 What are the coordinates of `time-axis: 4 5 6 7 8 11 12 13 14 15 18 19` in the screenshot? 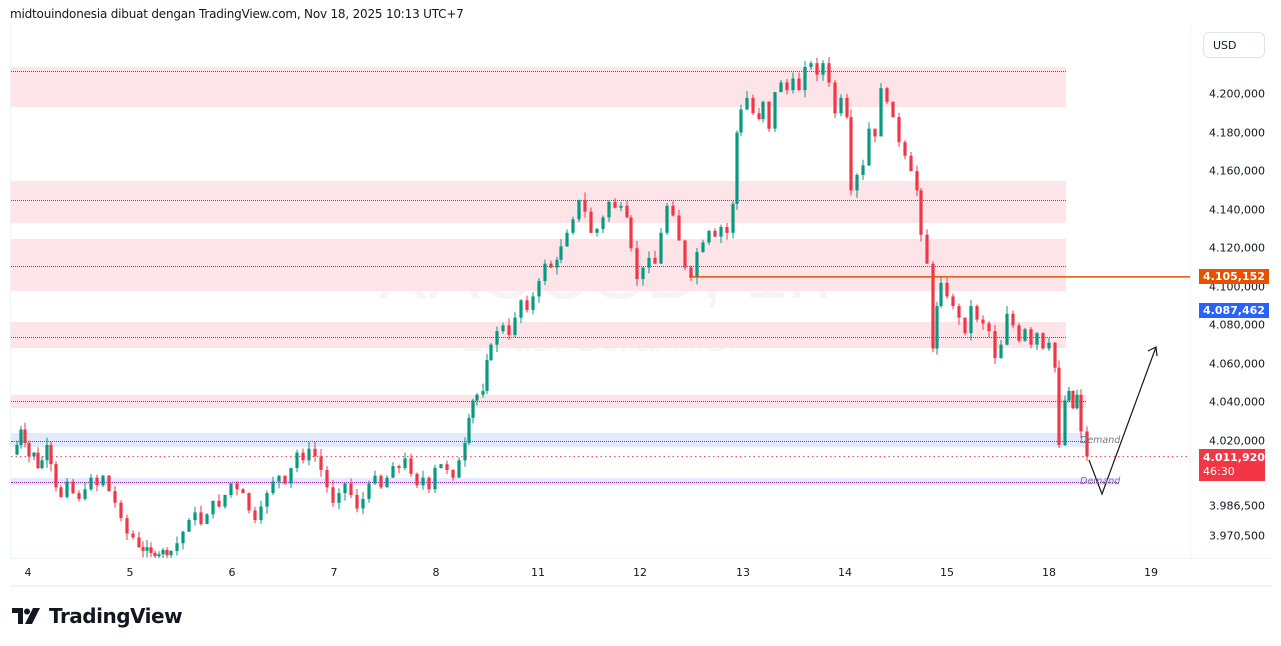 It's located at (641, 572).